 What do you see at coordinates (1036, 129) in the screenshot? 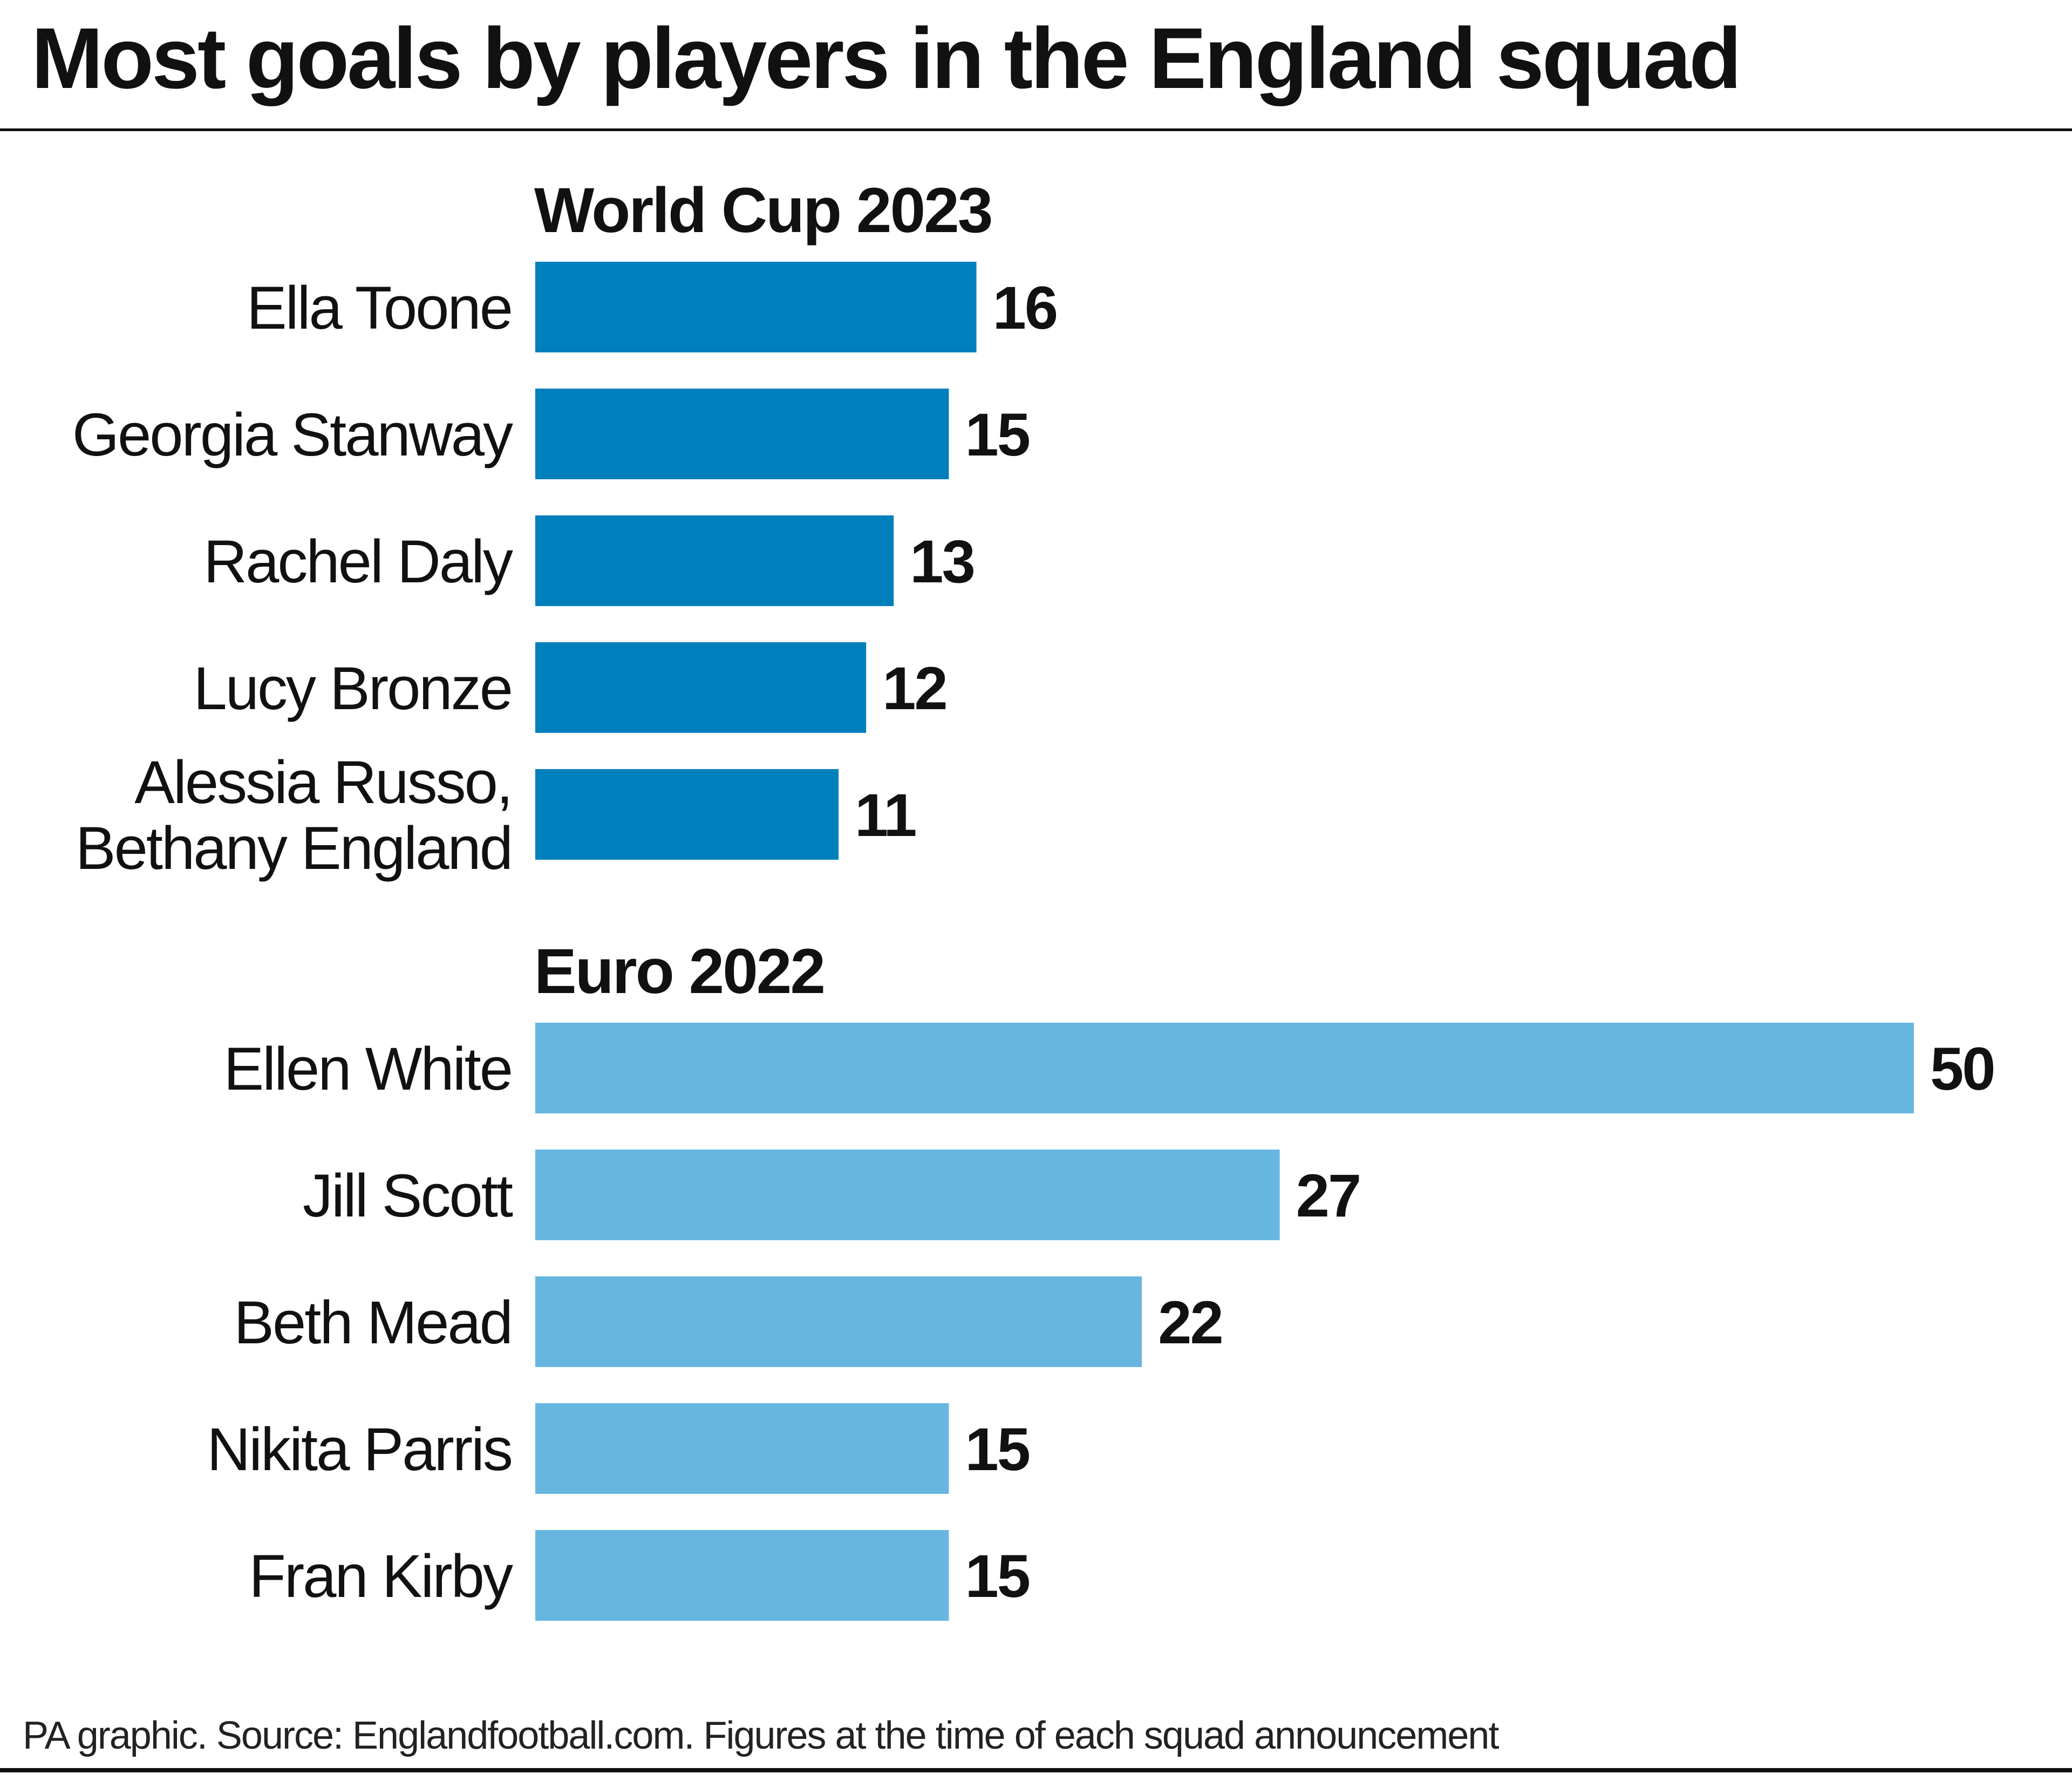
I see `title-divider` at bounding box center [1036, 129].